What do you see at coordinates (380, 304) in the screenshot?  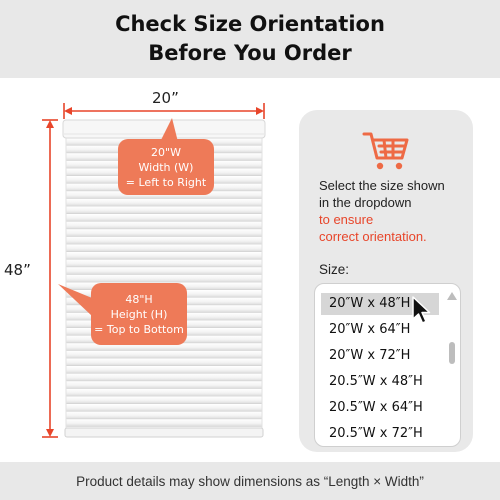 I see `size-option-20w-48h: 20″W x 48″H` at bounding box center [380, 304].